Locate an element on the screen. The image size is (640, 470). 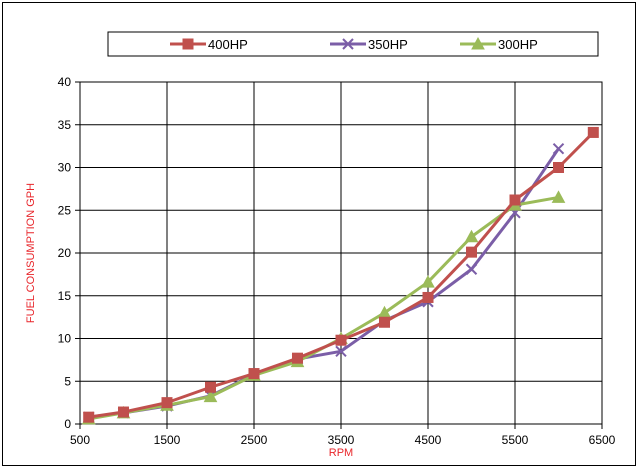
x-axis-title: RPM is located at coordinates (341, 453).